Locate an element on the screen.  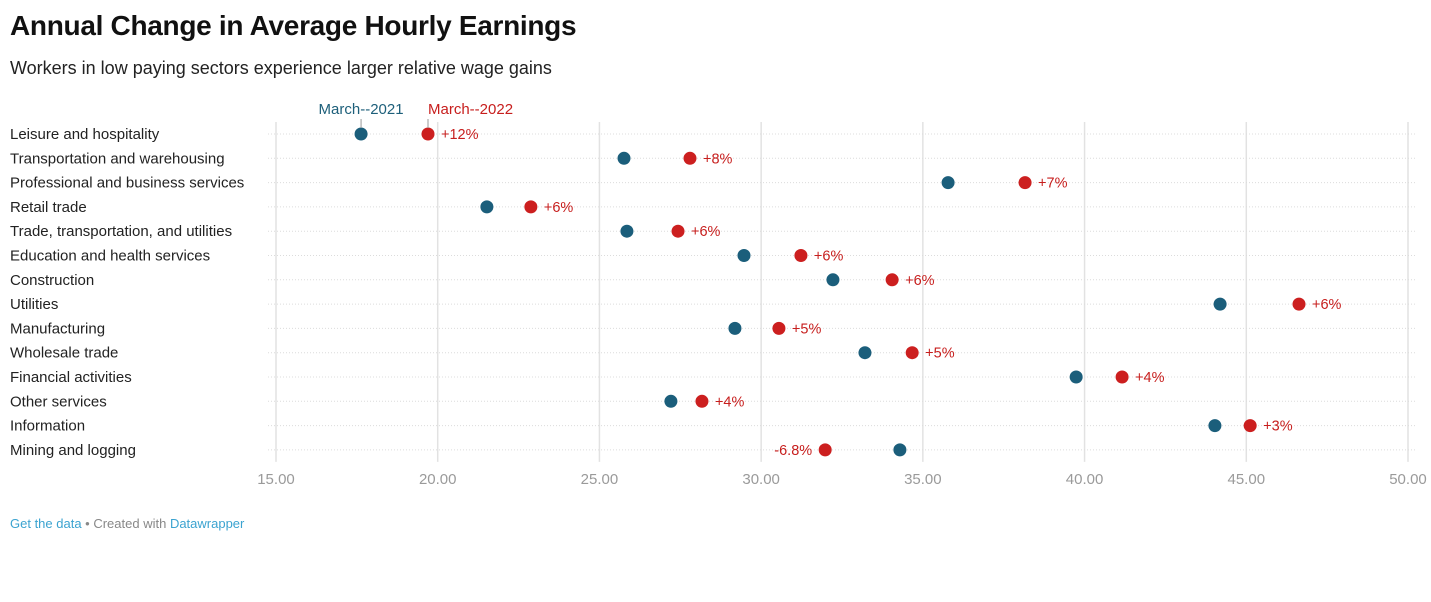
x-tick-label: 30.00 is located at coordinates (761, 479).